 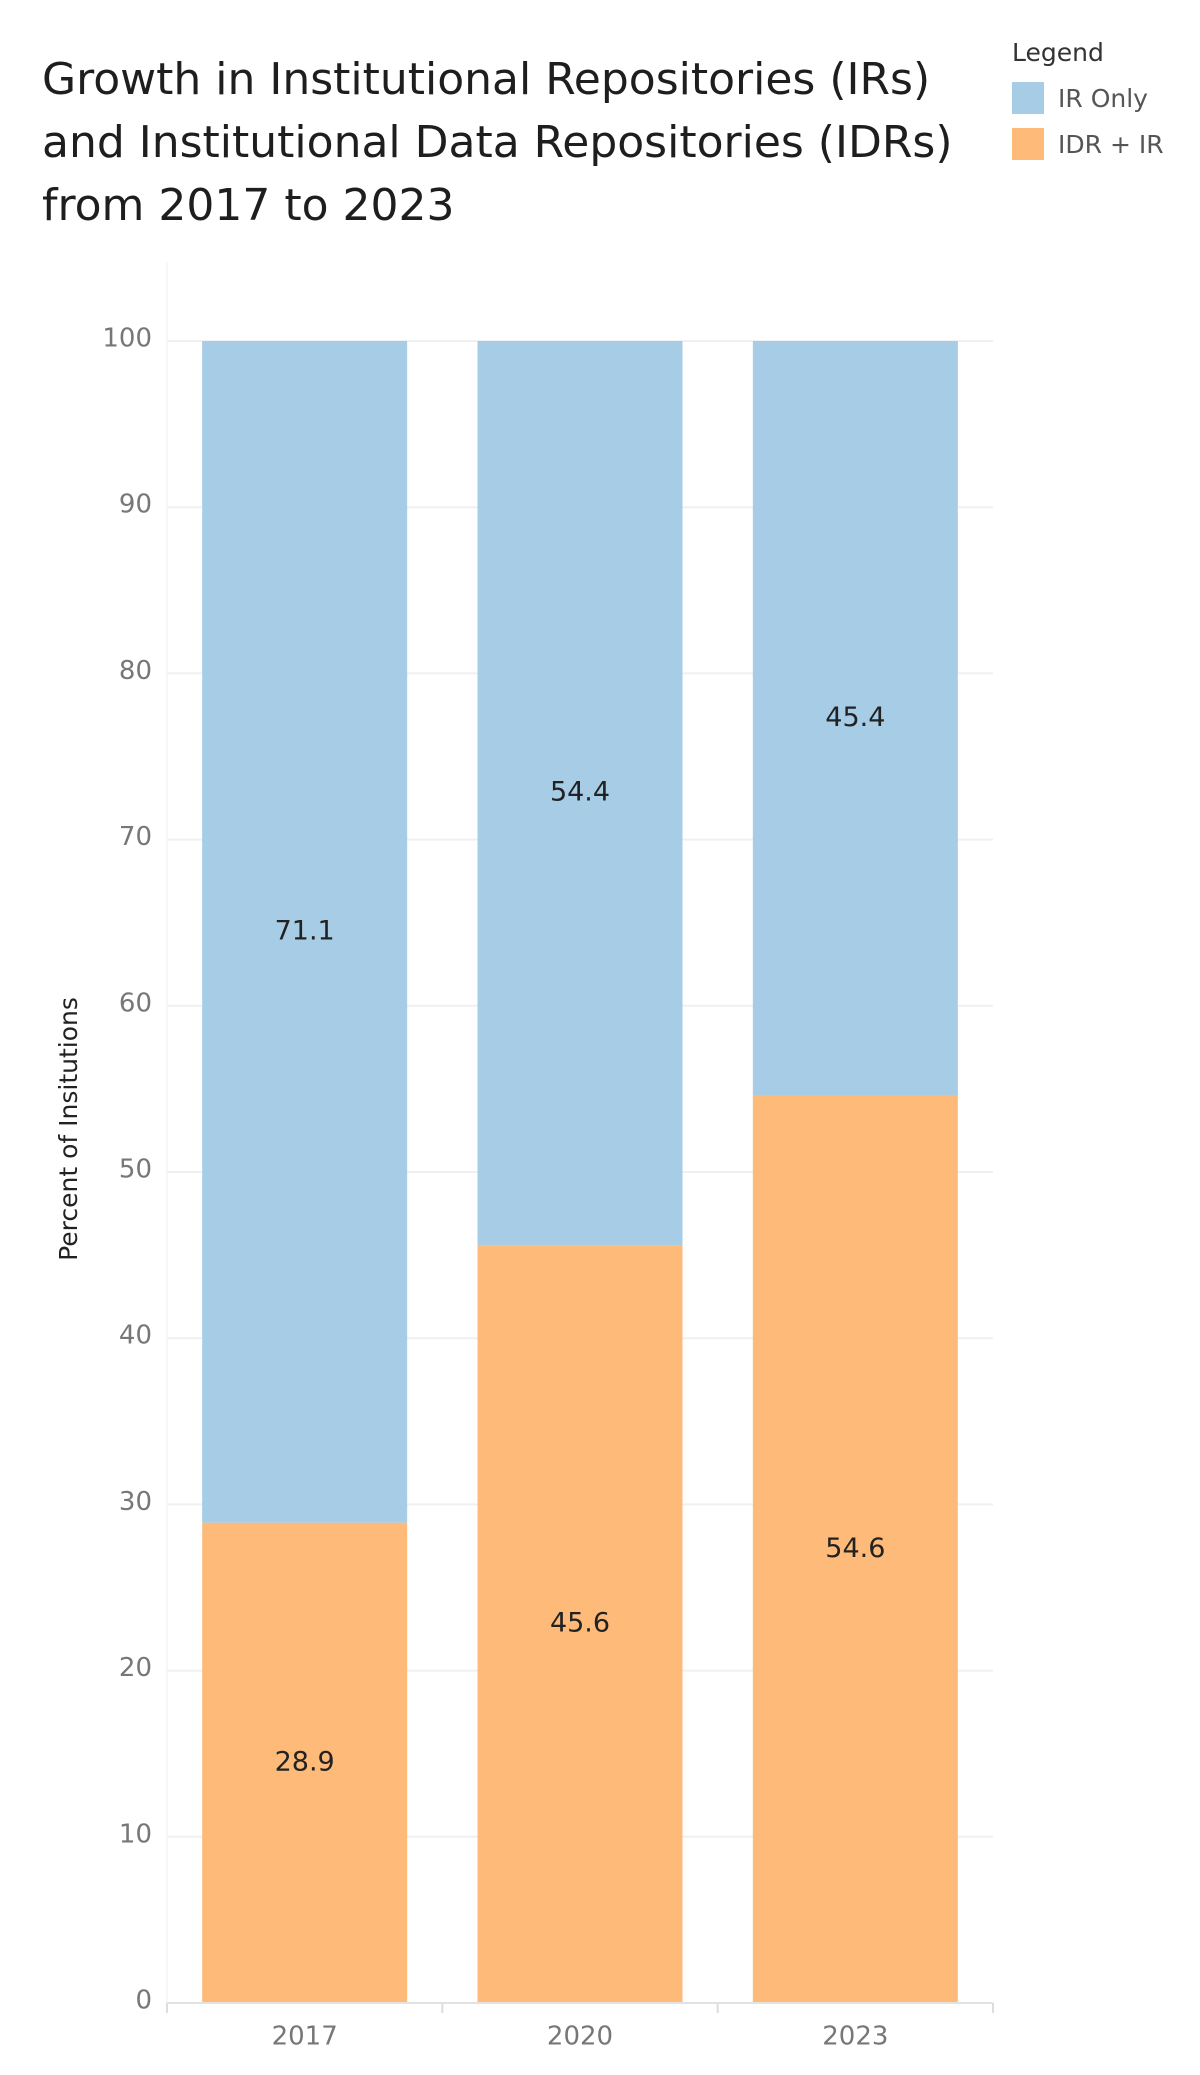 What do you see at coordinates (580, 2037) in the screenshot?
I see `x-tick-label: 2020` at bounding box center [580, 2037].